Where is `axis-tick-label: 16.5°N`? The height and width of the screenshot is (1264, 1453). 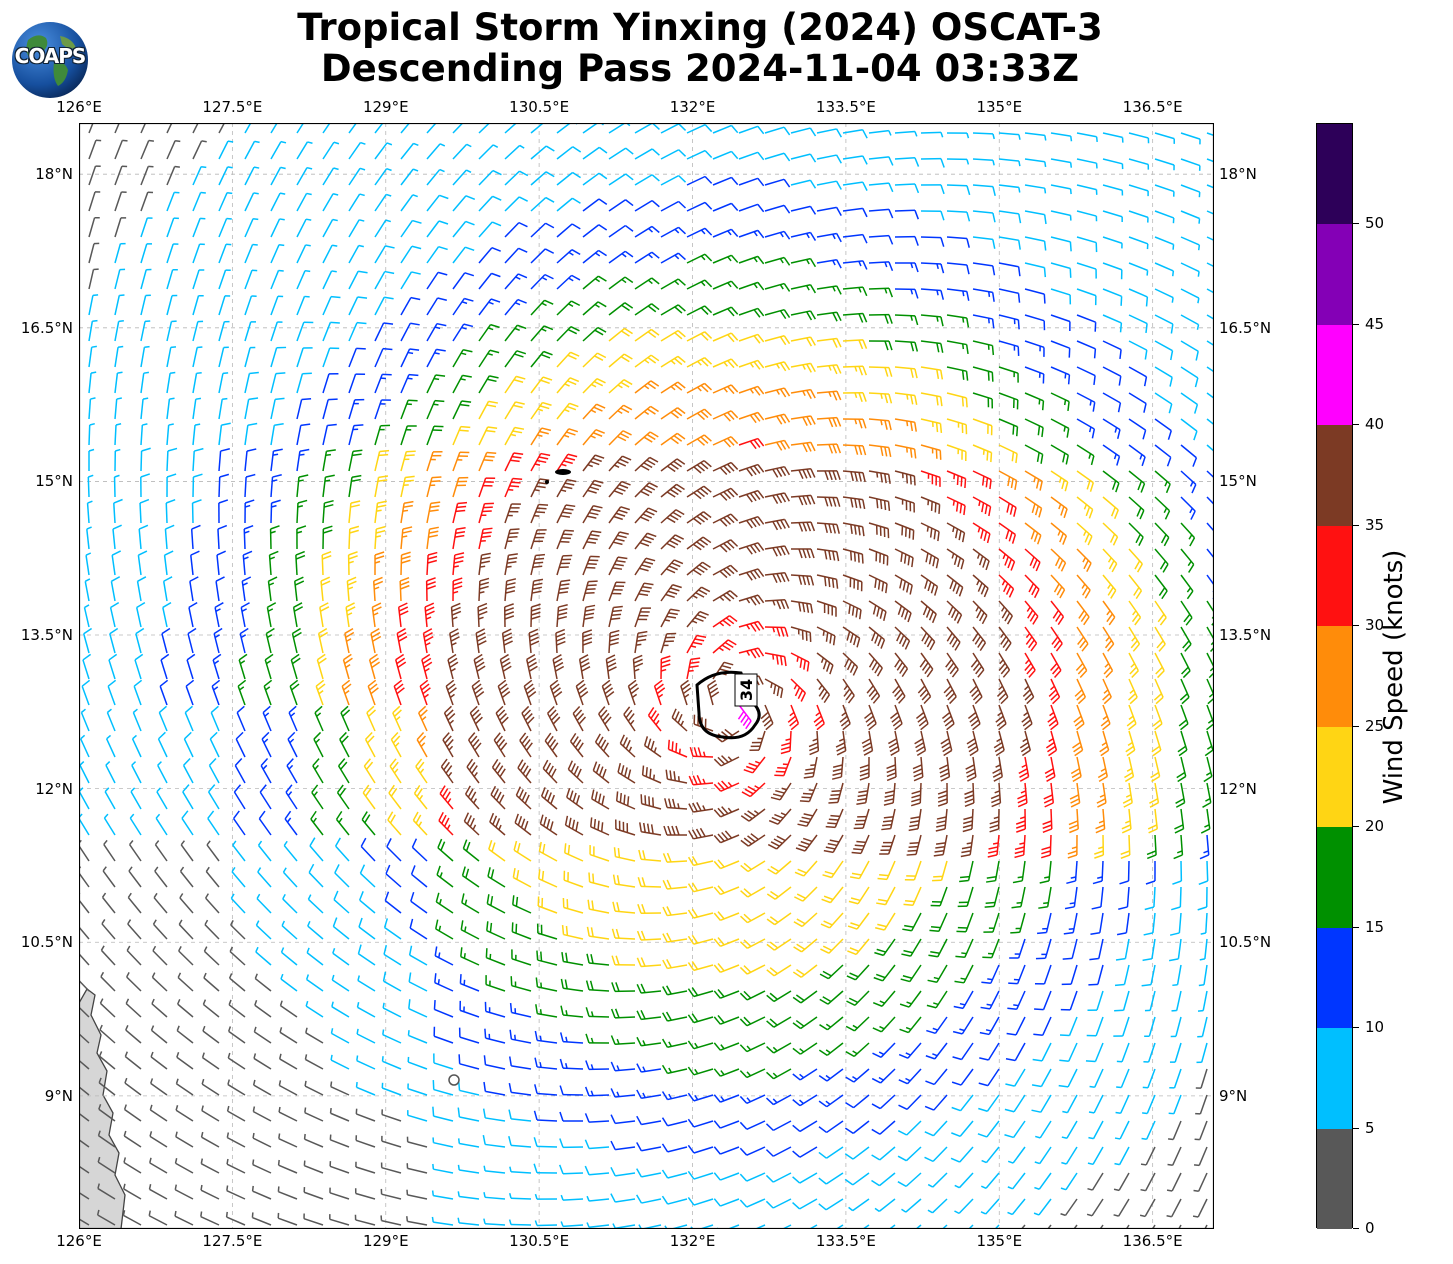
axis-tick-label: 16.5°N is located at coordinates (1245, 327).